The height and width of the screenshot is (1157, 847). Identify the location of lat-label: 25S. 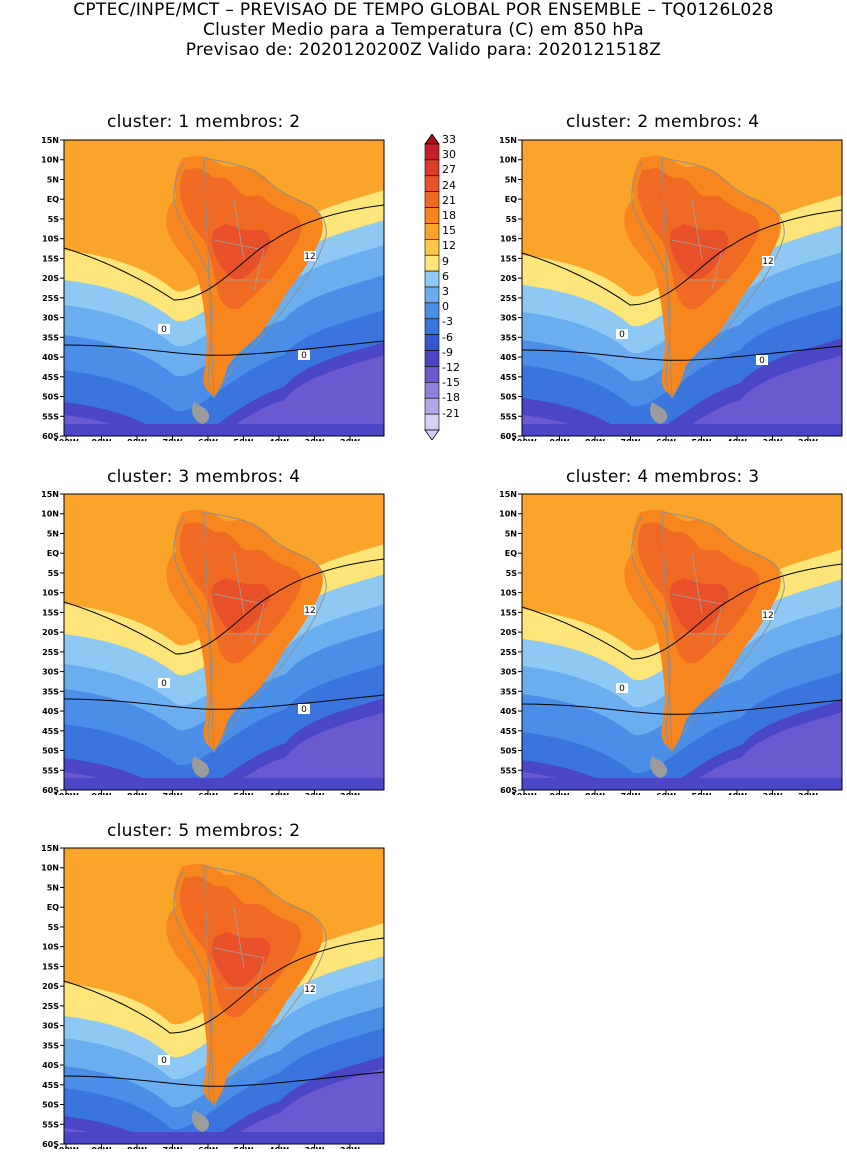
(50, 652).